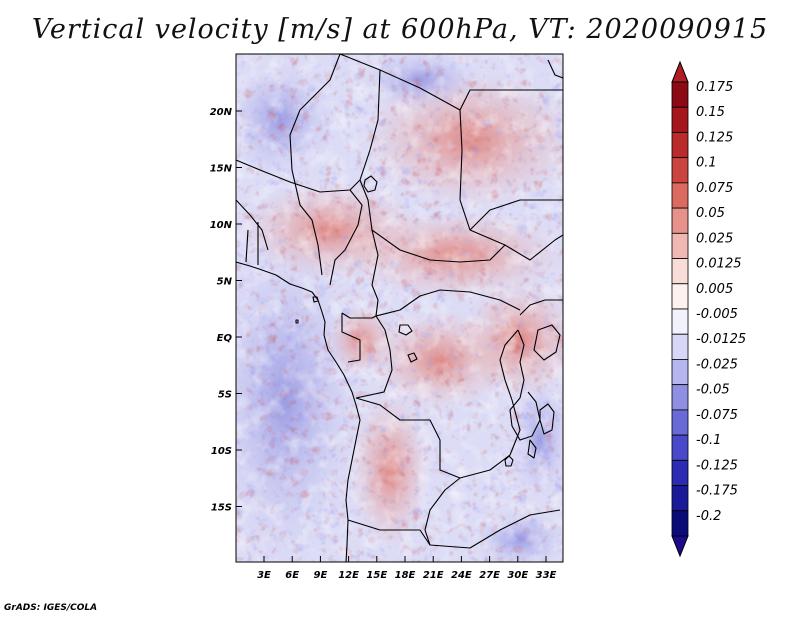  What do you see at coordinates (713, 390) in the screenshot?
I see `colorbar-label: -0.05` at bounding box center [713, 390].